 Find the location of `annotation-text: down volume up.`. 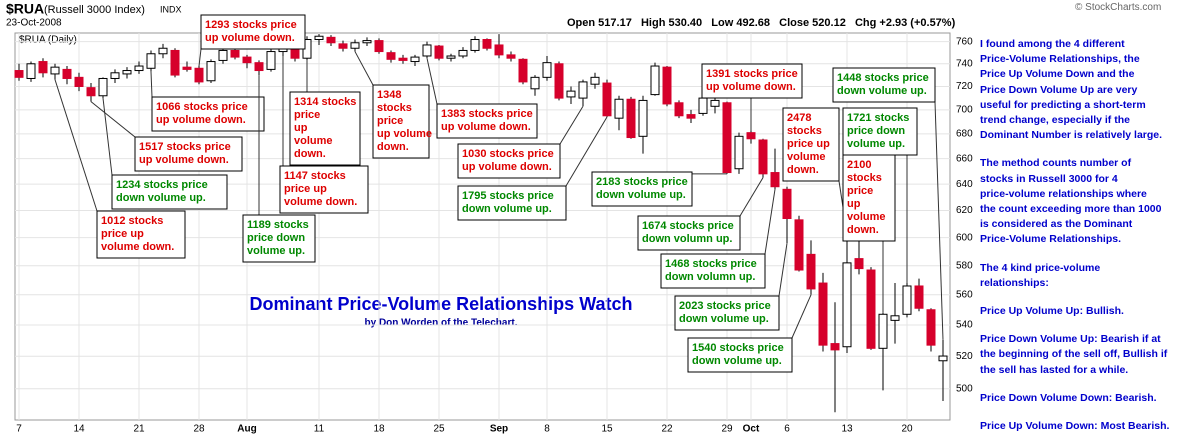

annotation-text: down volume up. is located at coordinates (641, 195).